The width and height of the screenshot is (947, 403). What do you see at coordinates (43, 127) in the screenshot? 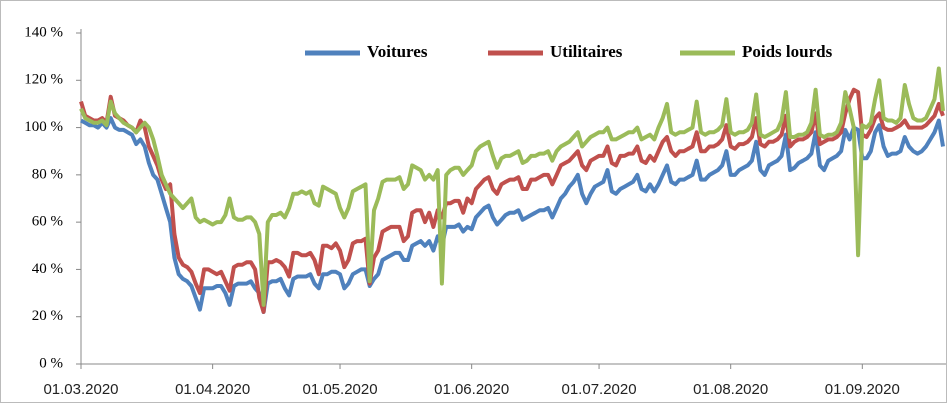
I see `y-tick-label: 100 %` at bounding box center [43, 127].